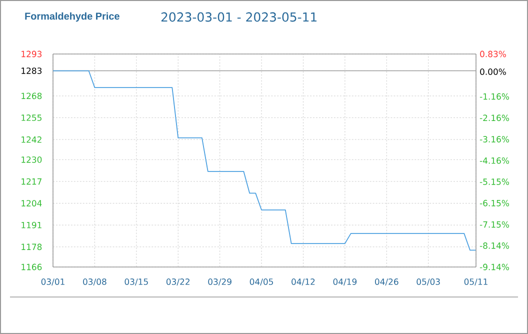 This screenshot has height=334, width=528. I want to click on x-tick-label: 03/15, so click(136, 282).